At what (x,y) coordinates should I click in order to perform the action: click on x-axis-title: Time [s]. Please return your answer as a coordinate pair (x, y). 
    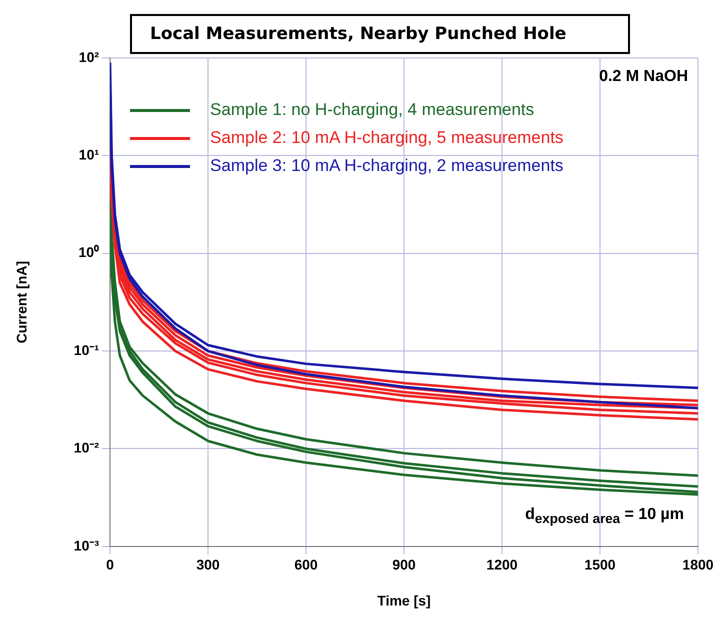
    Looking at the image, I should click on (404, 600).